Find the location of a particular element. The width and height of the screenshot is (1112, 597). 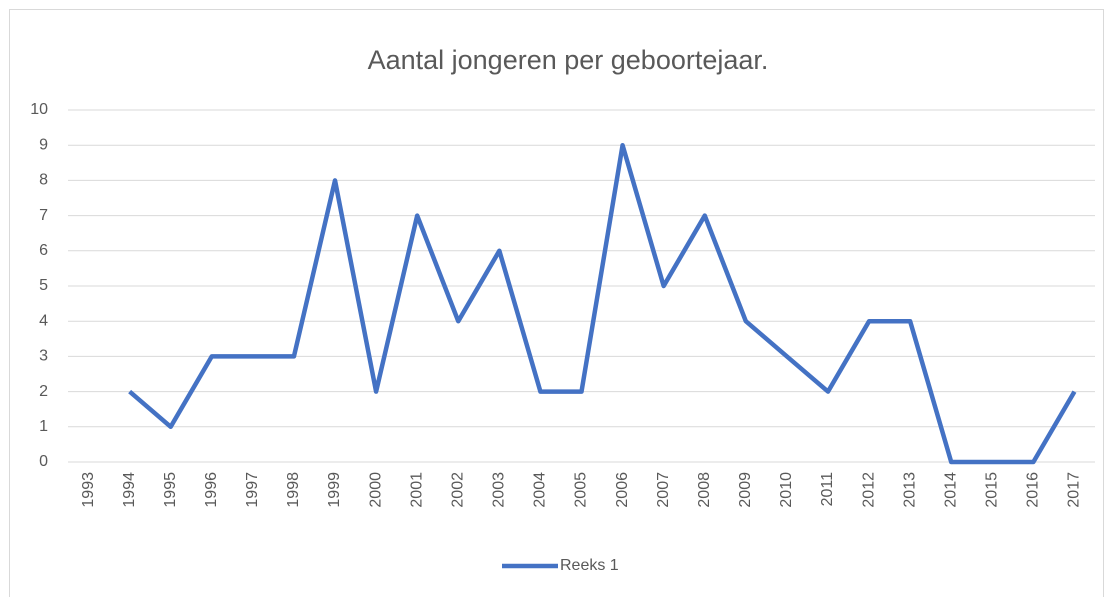

y-tick-label: 5 is located at coordinates (43, 285).